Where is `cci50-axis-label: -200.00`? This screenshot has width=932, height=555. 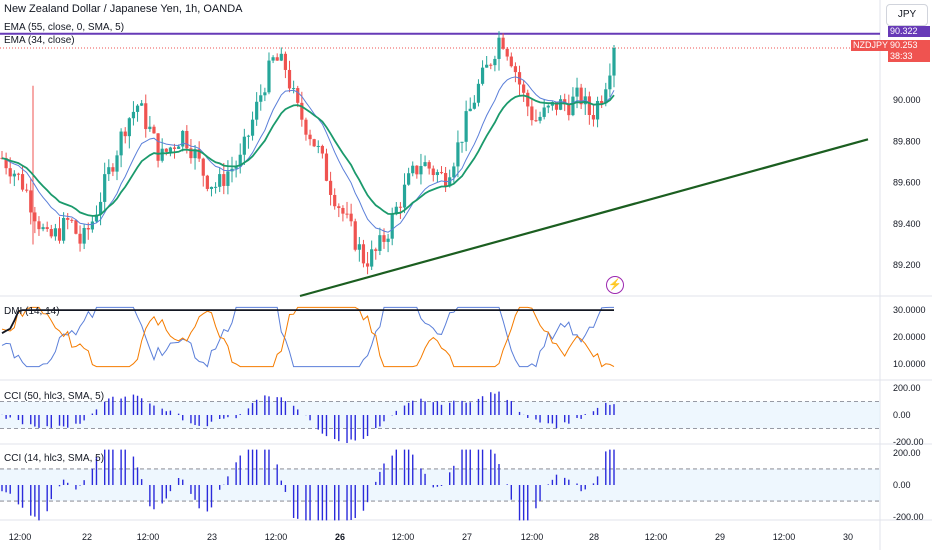
cci50-axis-label: -200.00 is located at coordinates (908, 442).